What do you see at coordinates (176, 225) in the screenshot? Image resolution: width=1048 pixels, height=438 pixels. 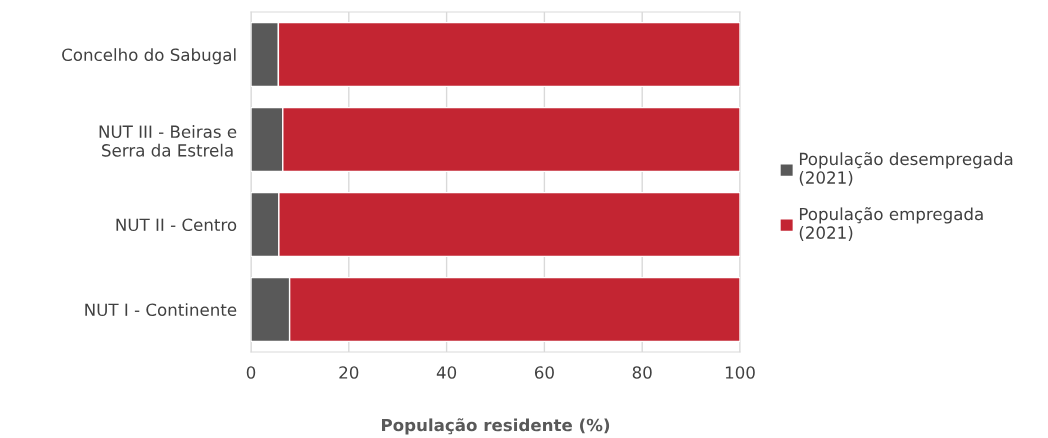 I see `y-tick-label: NUT II - Centro` at bounding box center [176, 225].